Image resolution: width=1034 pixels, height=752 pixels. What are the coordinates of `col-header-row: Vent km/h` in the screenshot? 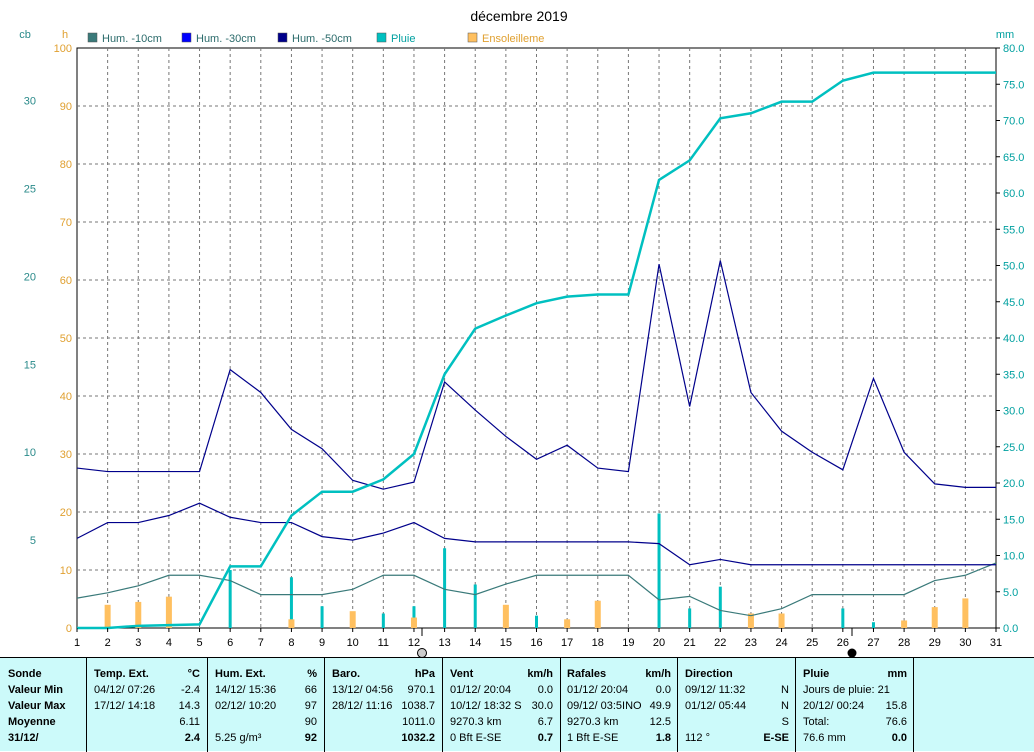 It's located at (501, 674).